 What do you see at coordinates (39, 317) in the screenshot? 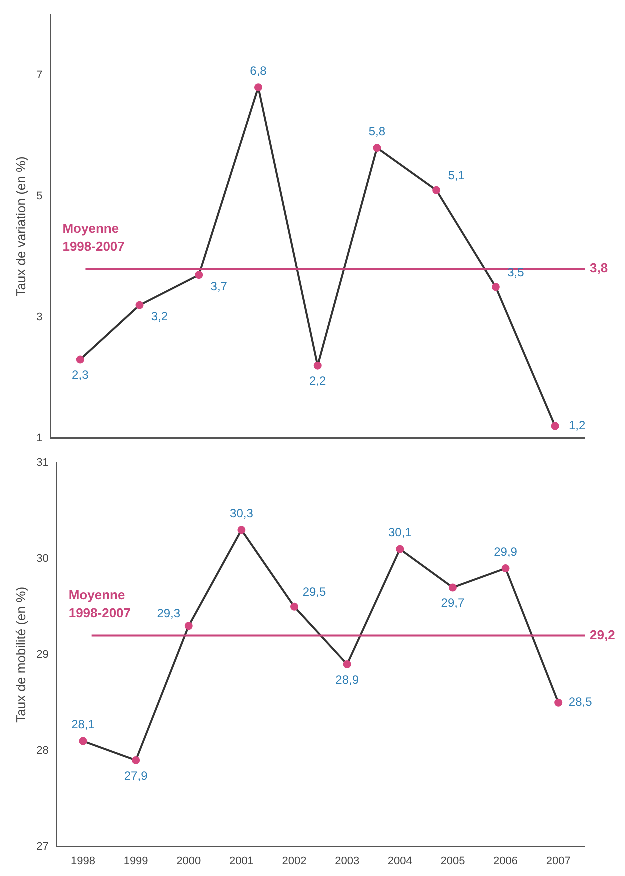
I see `y-tick-label: 3` at bounding box center [39, 317].